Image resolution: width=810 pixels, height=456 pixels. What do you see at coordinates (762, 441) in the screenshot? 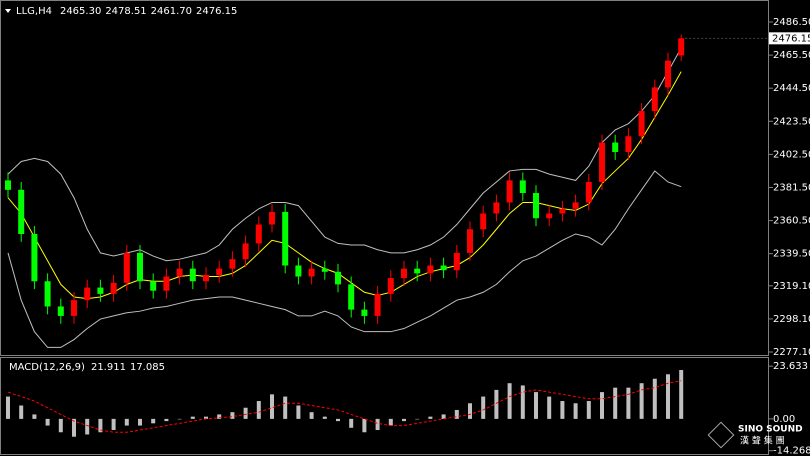
I see `watermark-subtitle: 漢 聲 集 團` at bounding box center [762, 441].